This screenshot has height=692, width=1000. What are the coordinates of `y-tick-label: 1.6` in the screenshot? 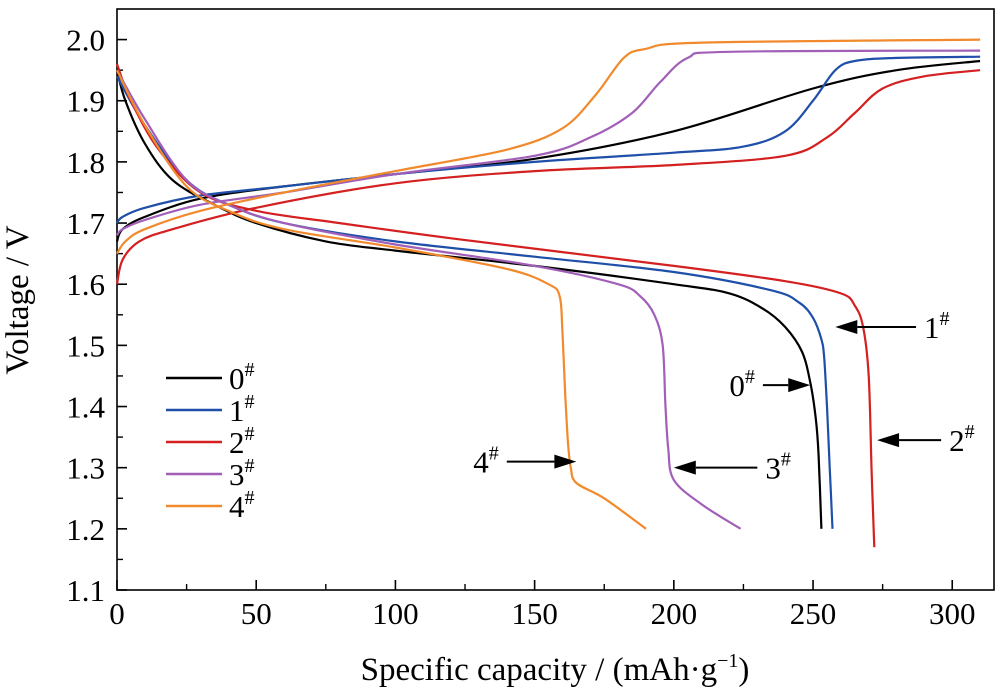 It's located at (85, 284).